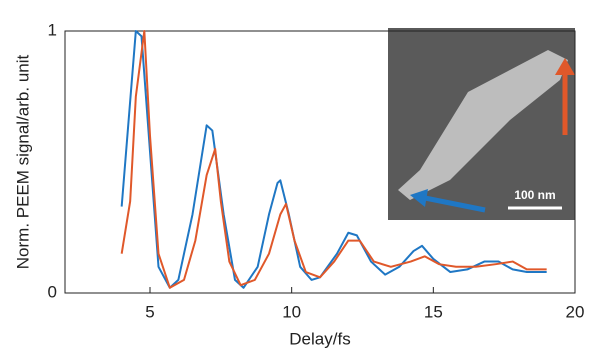 The width and height of the screenshot is (591, 359). What do you see at coordinates (575, 311) in the screenshot?
I see `x-tick-label: 20` at bounding box center [575, 311].